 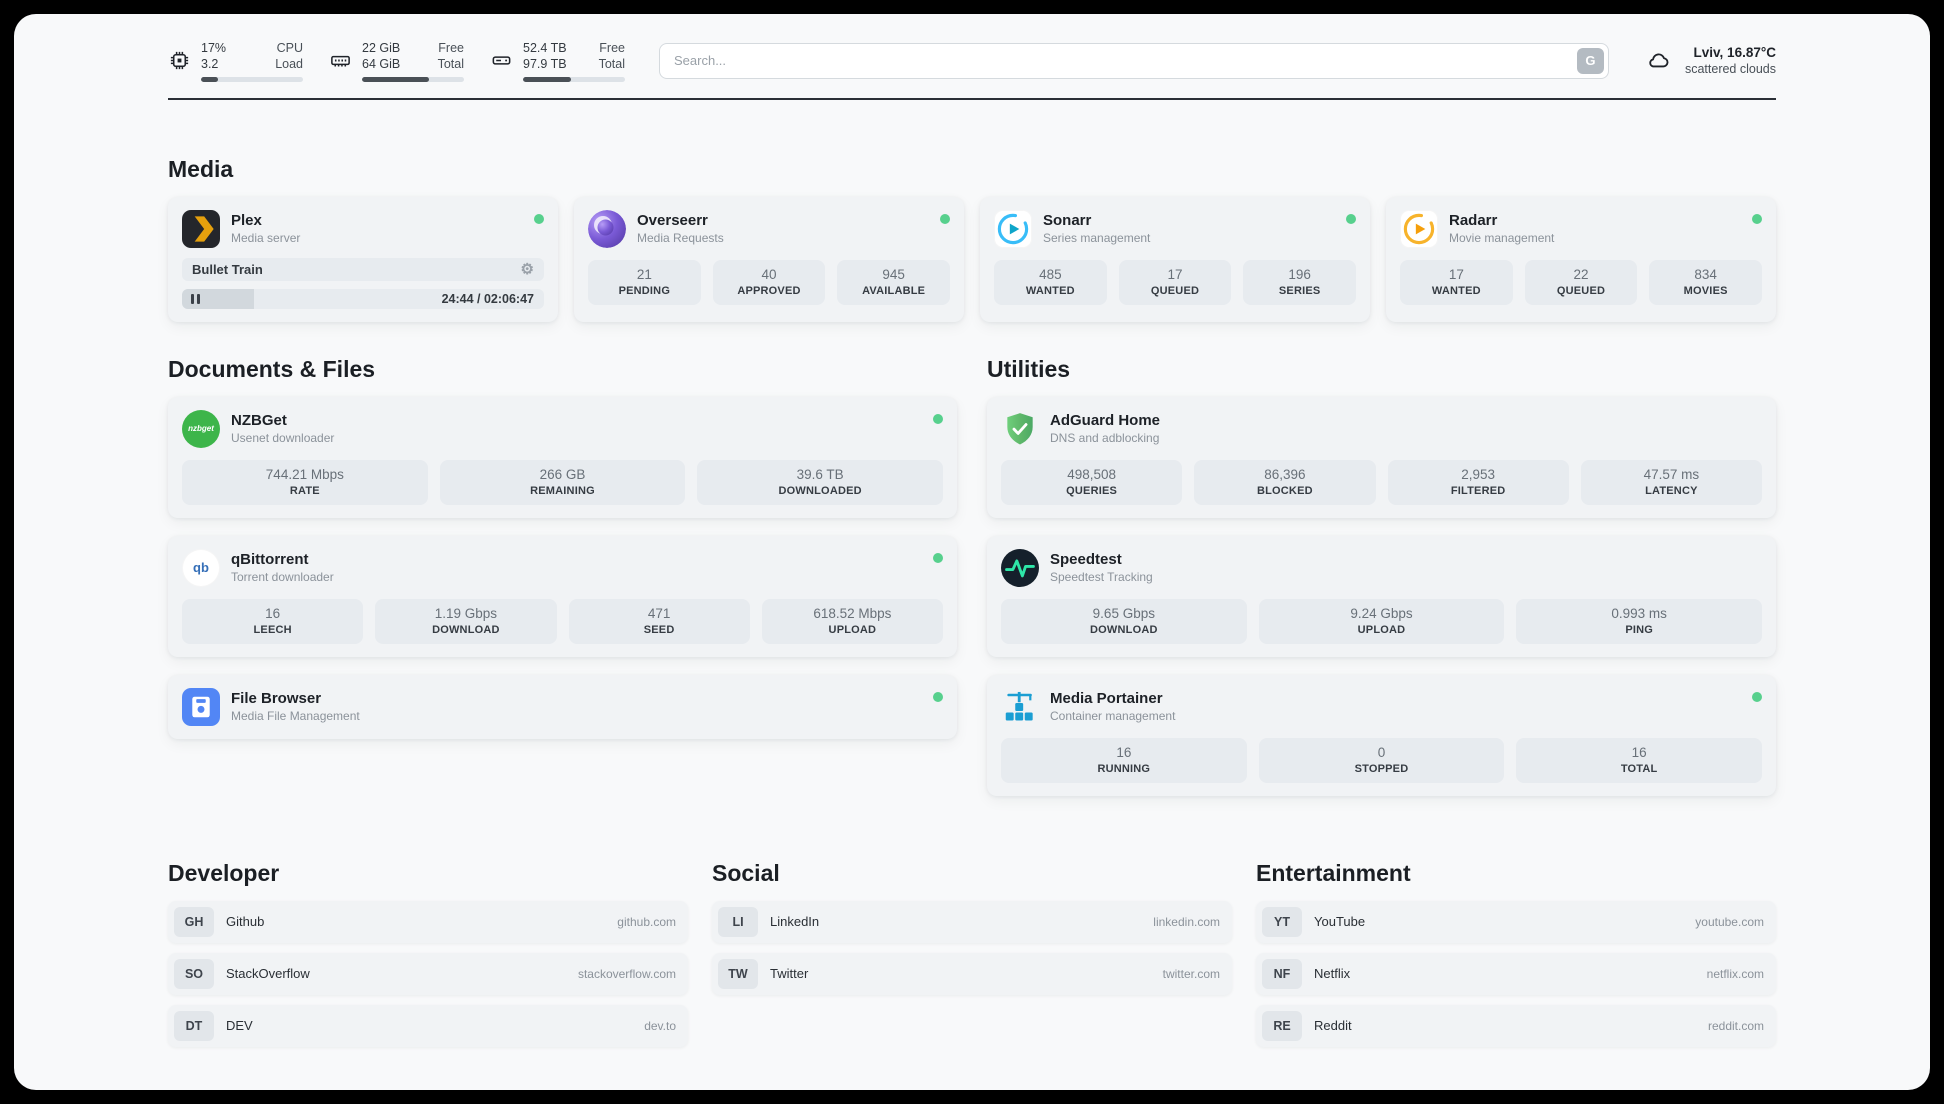 I want to click on stats-row: 17 WANTED 22 QUEUED 834 MOVIES, so click(x=1581, y=282).